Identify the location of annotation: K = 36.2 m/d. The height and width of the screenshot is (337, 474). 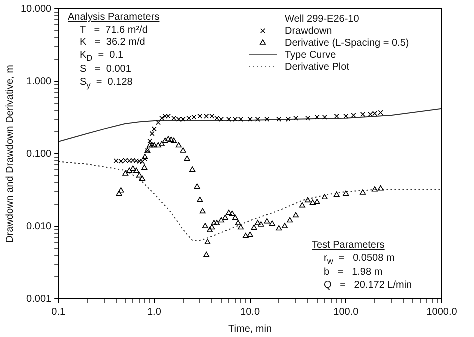
(112, 43).